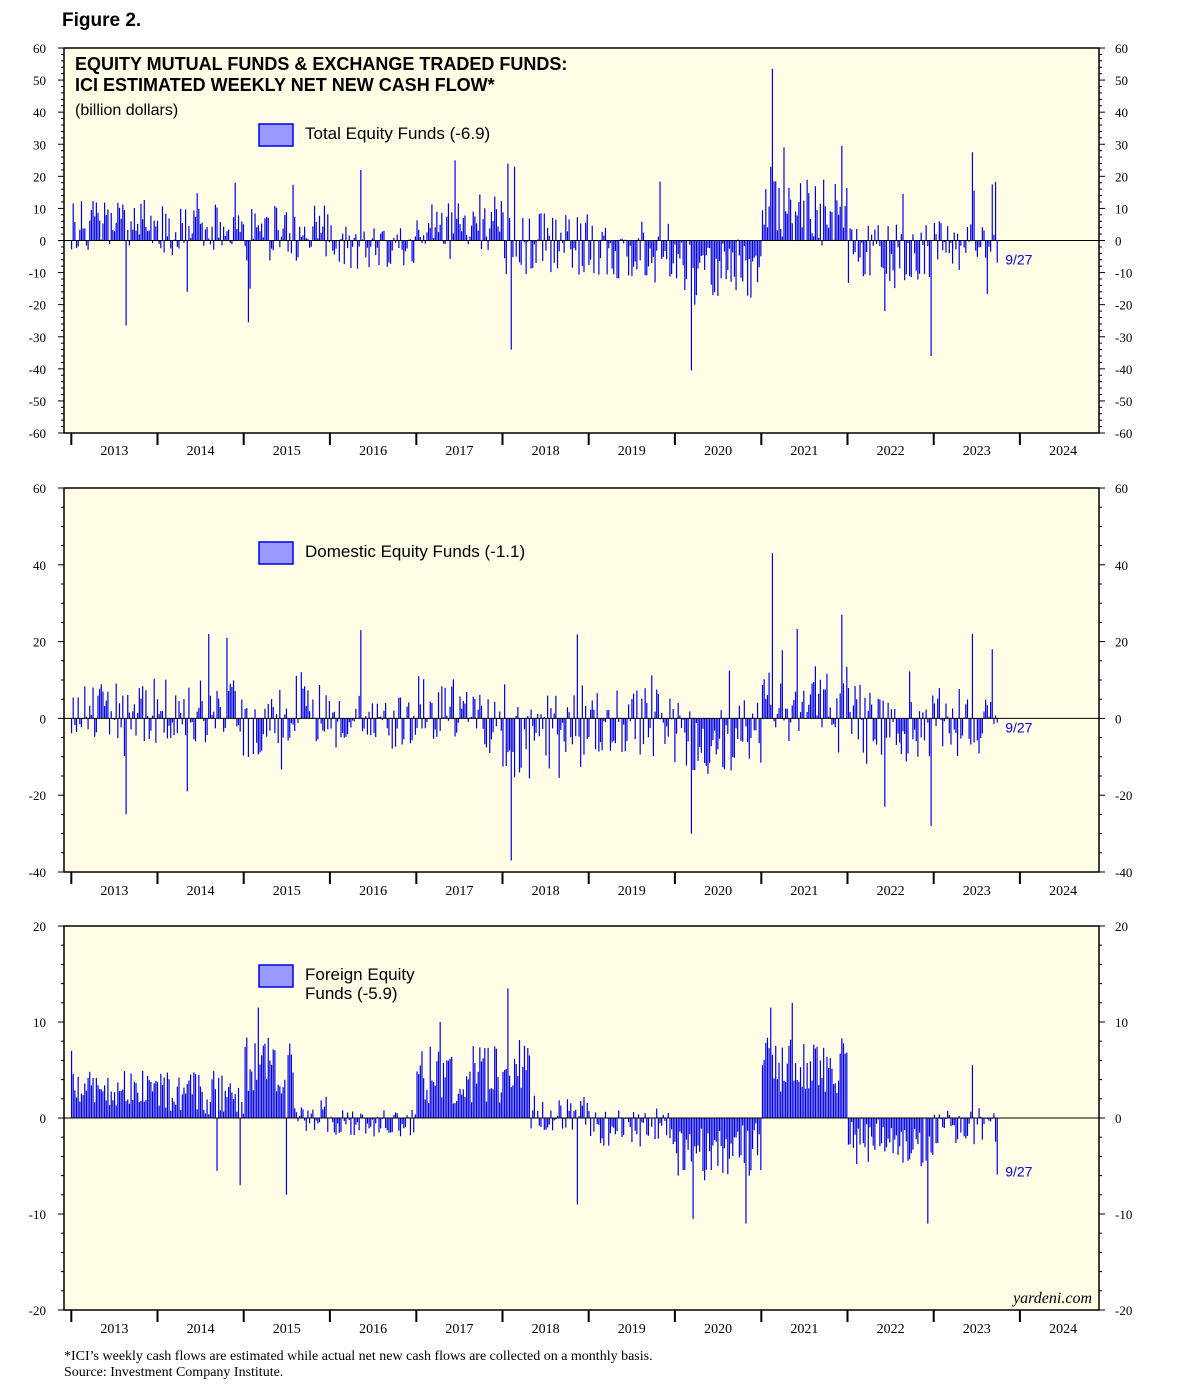  Describe the element at coordinates (276, 135) in the screenshot. I see `legend-swatch` at that location.